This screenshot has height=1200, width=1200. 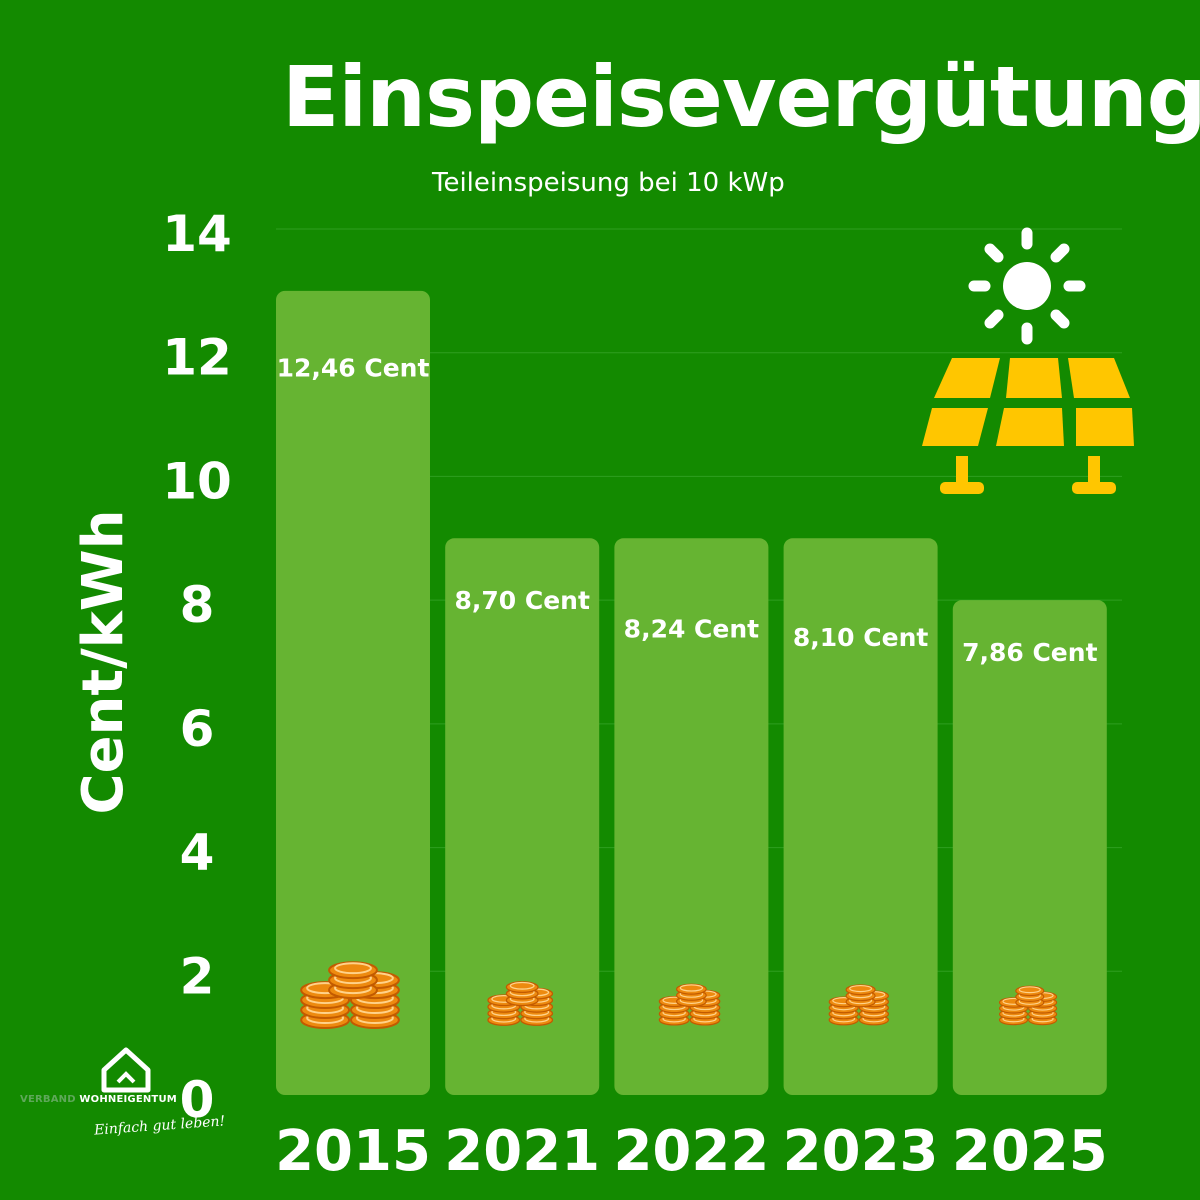 What do you see at coordinates (197, 358) in the screenshot?
I see `y-tick-label: 12` at bounding box center [197, 358].